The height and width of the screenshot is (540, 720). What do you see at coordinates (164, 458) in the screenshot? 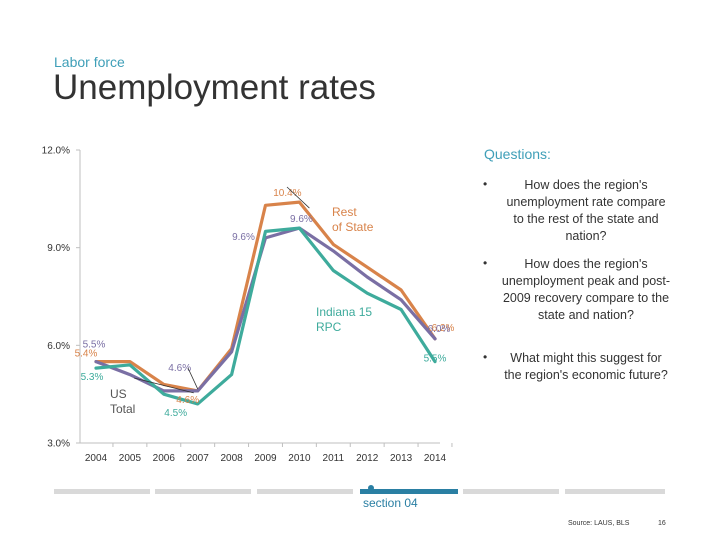
I see `x-tick-label: 2006` at bounding box center [164, 458].